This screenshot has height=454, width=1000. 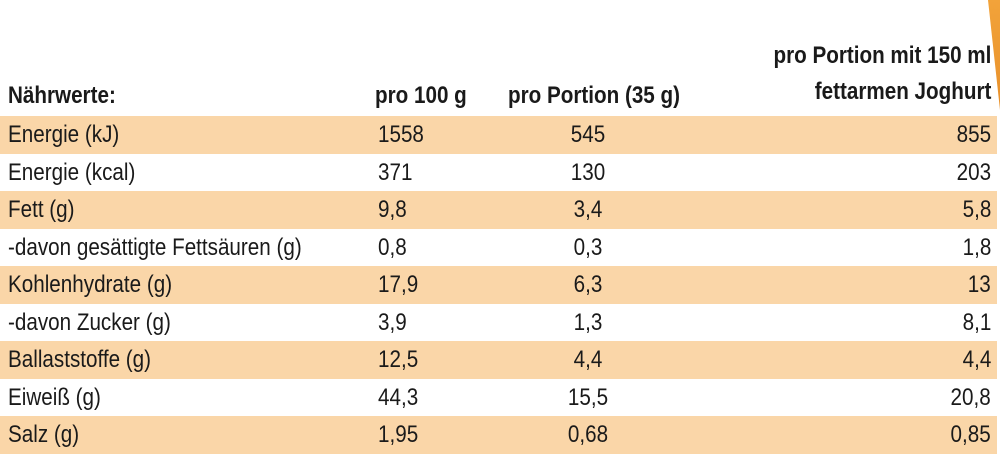 I want to click on value-per-100g: 17,9, so click(x=398, y=284).